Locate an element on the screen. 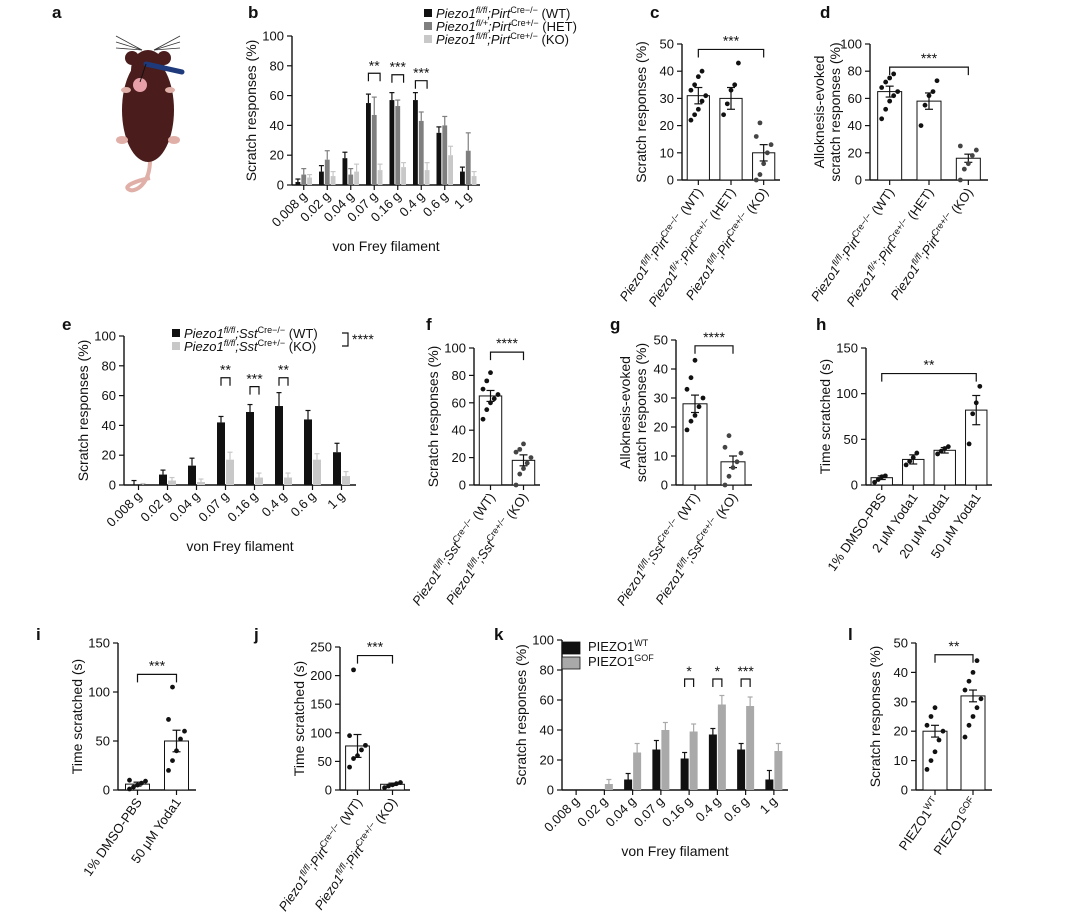 Image resolution: width=1080 pixels, height=921 pixels. significance-label: **** is located at coordinates (714, 337).